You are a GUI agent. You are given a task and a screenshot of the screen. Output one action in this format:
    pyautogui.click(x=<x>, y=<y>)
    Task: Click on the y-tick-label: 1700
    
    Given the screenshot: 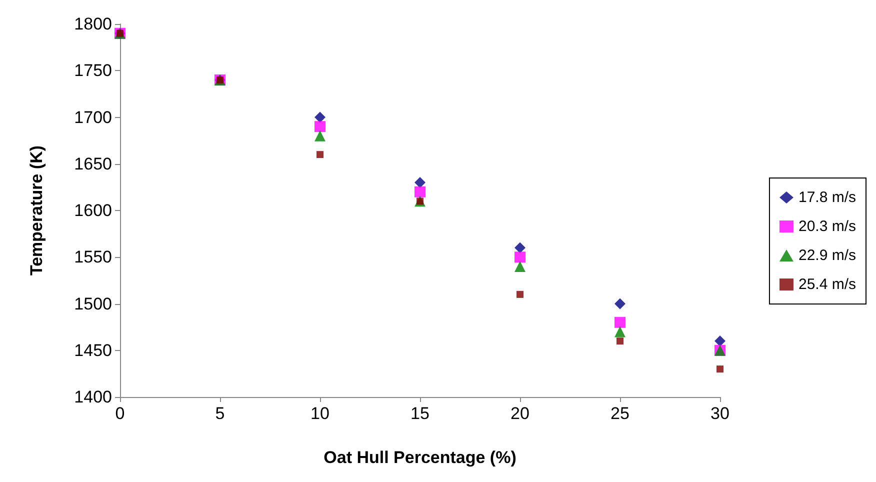 What is the action you would take?
    pyautogui.click(x=93, y=117)
    